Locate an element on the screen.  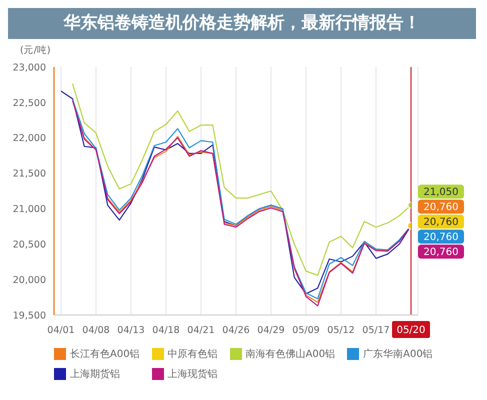
legend-label: 南海有色佛山A00铝 is located at coordinates (291, 354).